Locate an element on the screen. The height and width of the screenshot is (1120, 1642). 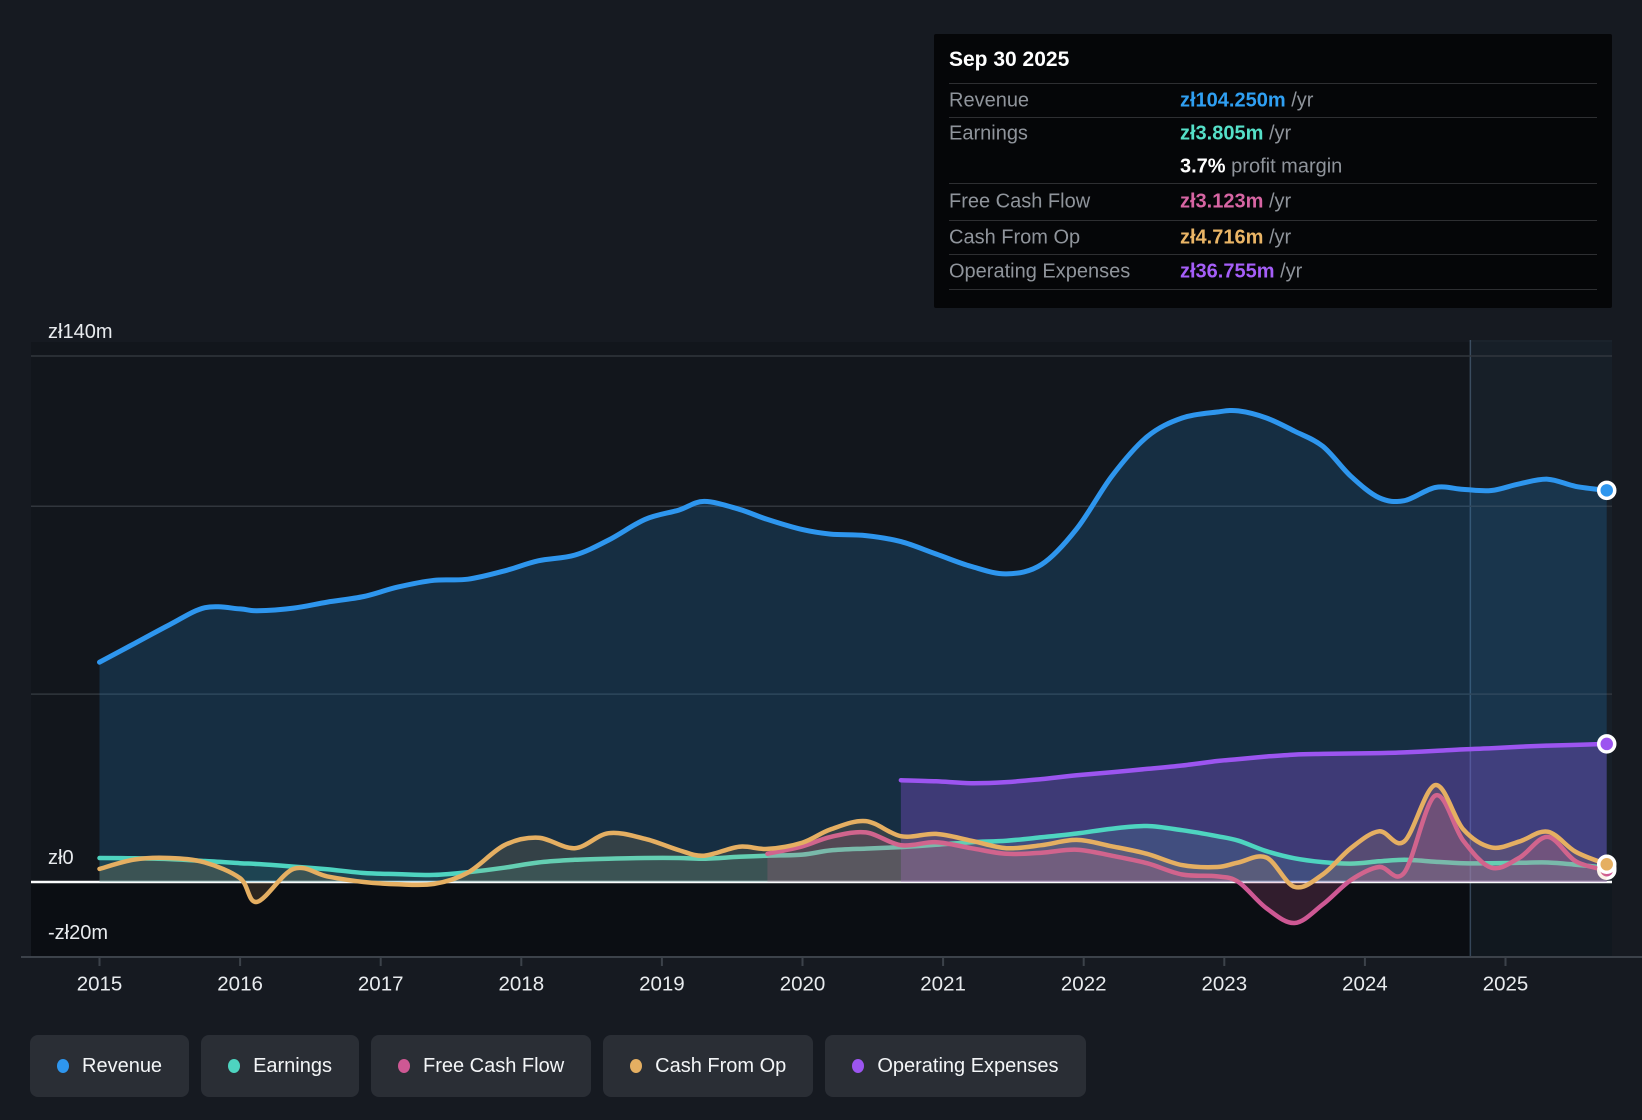
x-axis-label: 2021 is located at coordinates (943, 983).